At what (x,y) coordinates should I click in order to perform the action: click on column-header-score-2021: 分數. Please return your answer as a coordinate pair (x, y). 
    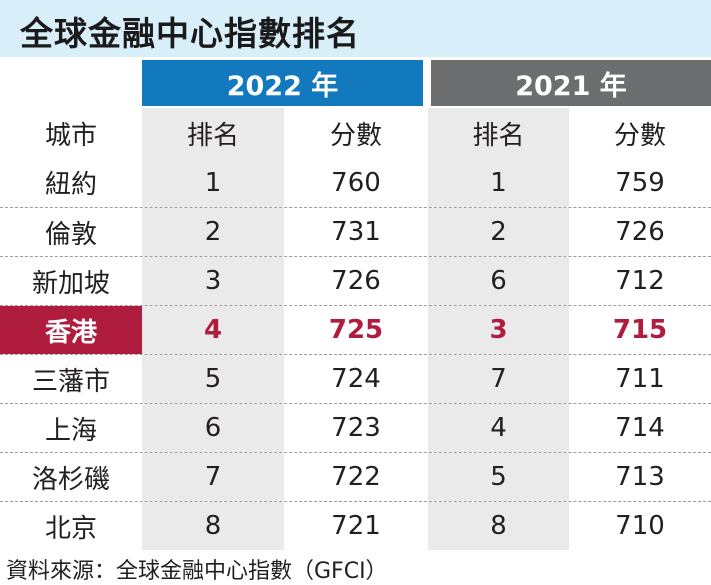
    Looking at the image, I should click on (639, 135).